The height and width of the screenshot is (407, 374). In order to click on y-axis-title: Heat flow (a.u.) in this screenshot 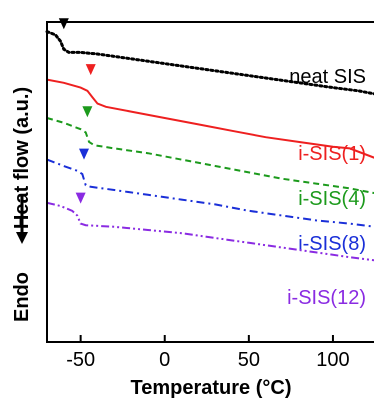, I will do `click(22, 158)`.